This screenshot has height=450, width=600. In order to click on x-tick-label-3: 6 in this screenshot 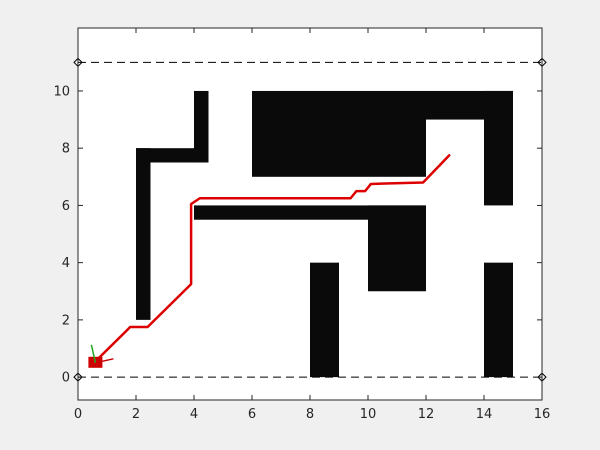, I will do `click(252, 414)`.